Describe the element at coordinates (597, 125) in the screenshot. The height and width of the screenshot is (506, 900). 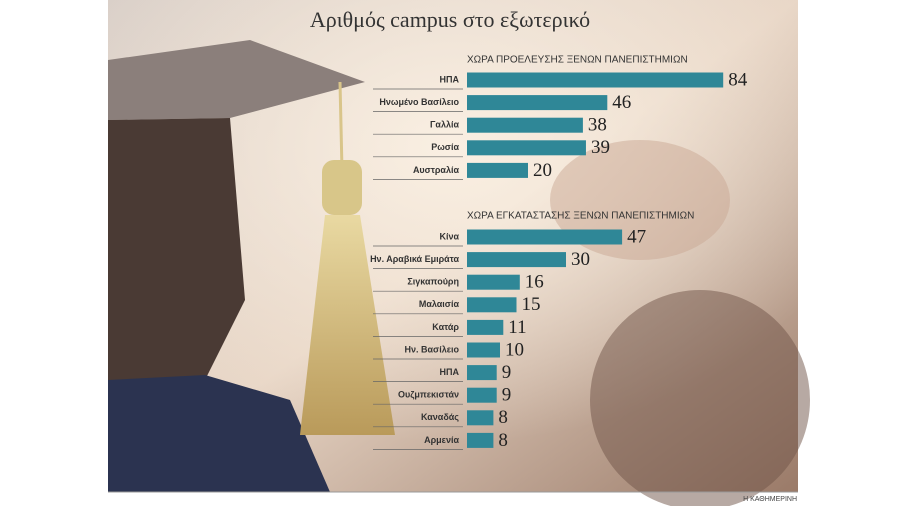
I see `value-label: 38` at that location.